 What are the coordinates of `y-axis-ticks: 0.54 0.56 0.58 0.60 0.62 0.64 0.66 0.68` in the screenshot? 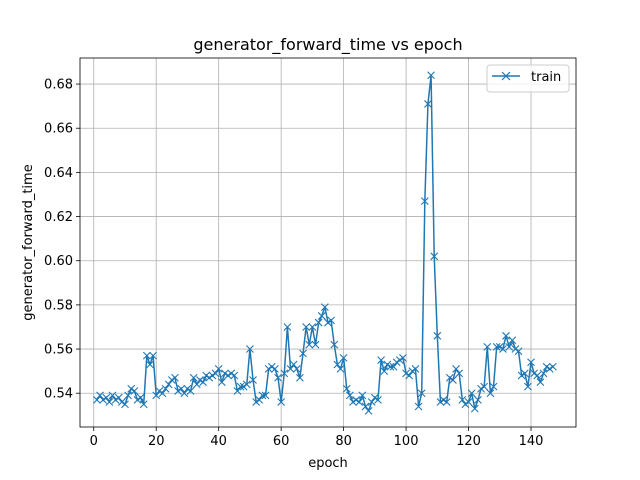 It's located at (62, 240).